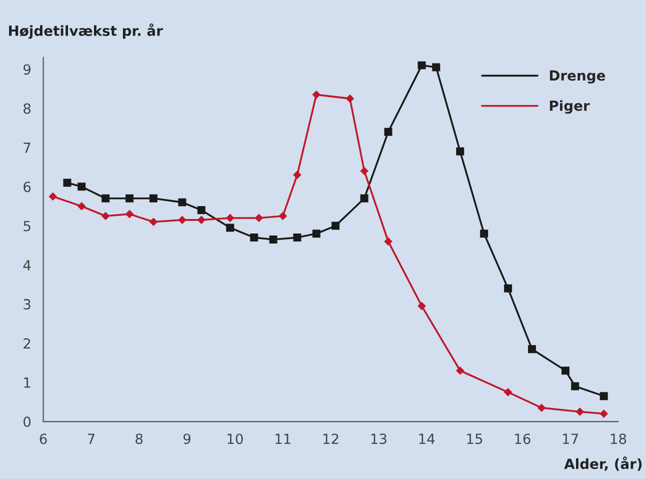 Image resolution: width=646 pixels, height=479 pixels. What do you see at coordinates (27, 343) in the screenshot?
I see `y-tick-label: 2` at bounding box center [27, 343].